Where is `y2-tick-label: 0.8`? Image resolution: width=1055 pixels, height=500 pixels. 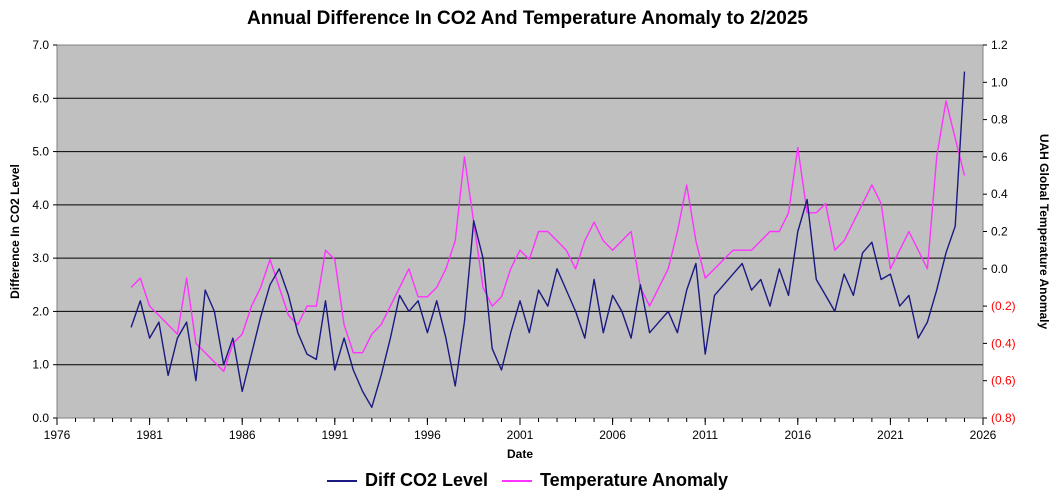
y2-tick-label: 0.8 is located at coordinates (999, 120).